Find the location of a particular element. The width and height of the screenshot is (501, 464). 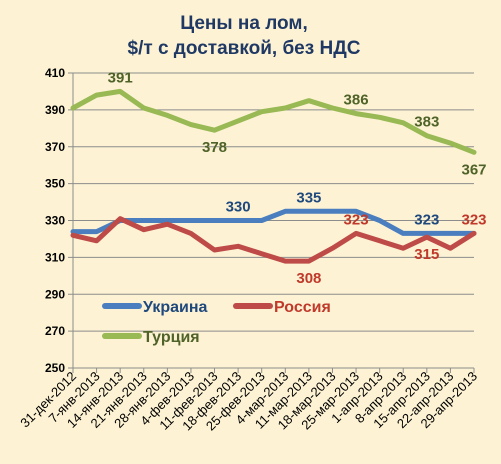

data-label: 315 is located at coordinates (426, 254).